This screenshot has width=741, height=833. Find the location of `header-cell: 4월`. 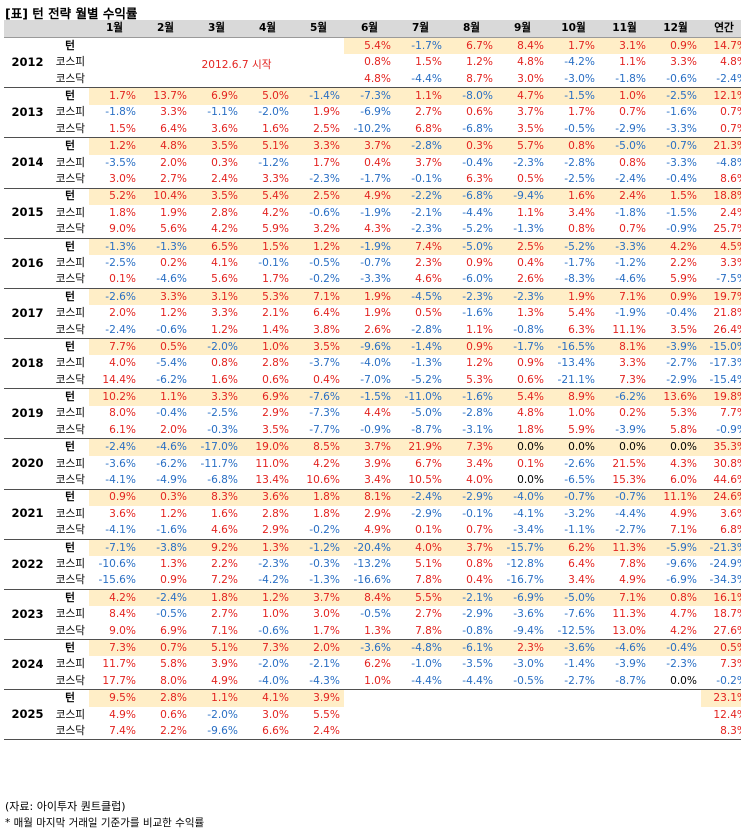

header-cell: 4월 is located at coordinates (267, 29).